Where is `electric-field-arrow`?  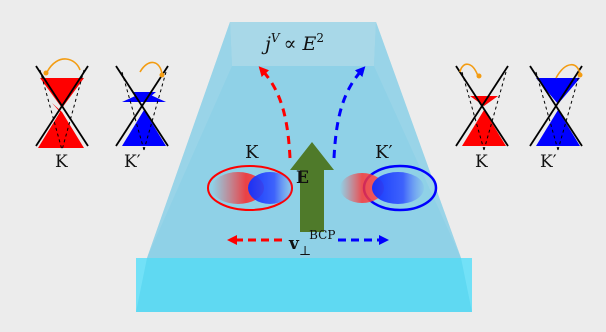
electric-field-arrow is located at coordinates (312, 187).